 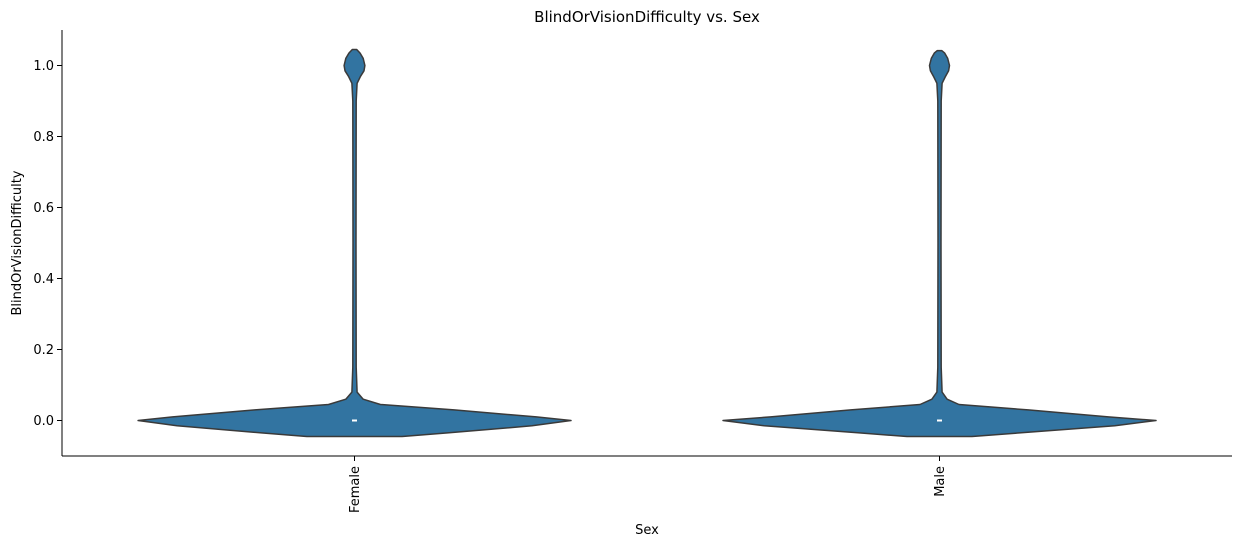 What do you see at coordinates (43, 421) in the screenshot?
I see `y-tick-label: 0.0` at bounding box center [43, 421].